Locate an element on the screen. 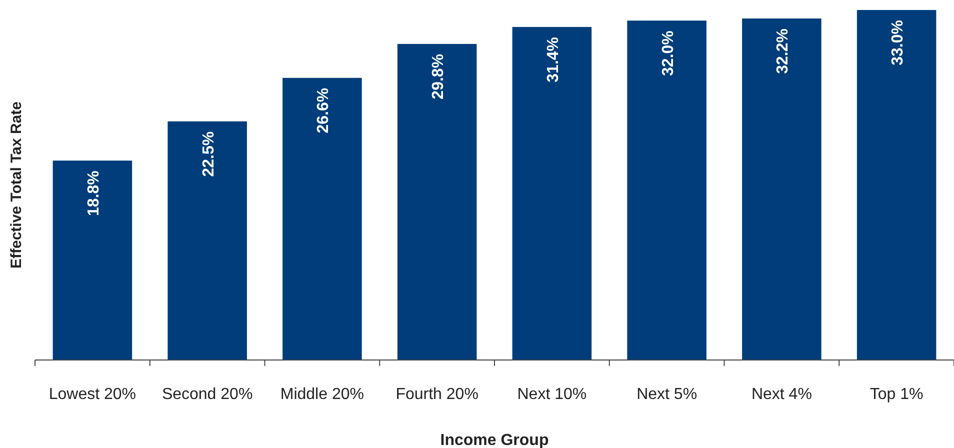  x-tick-label: Next 10% is located at coordinates (552, 394).